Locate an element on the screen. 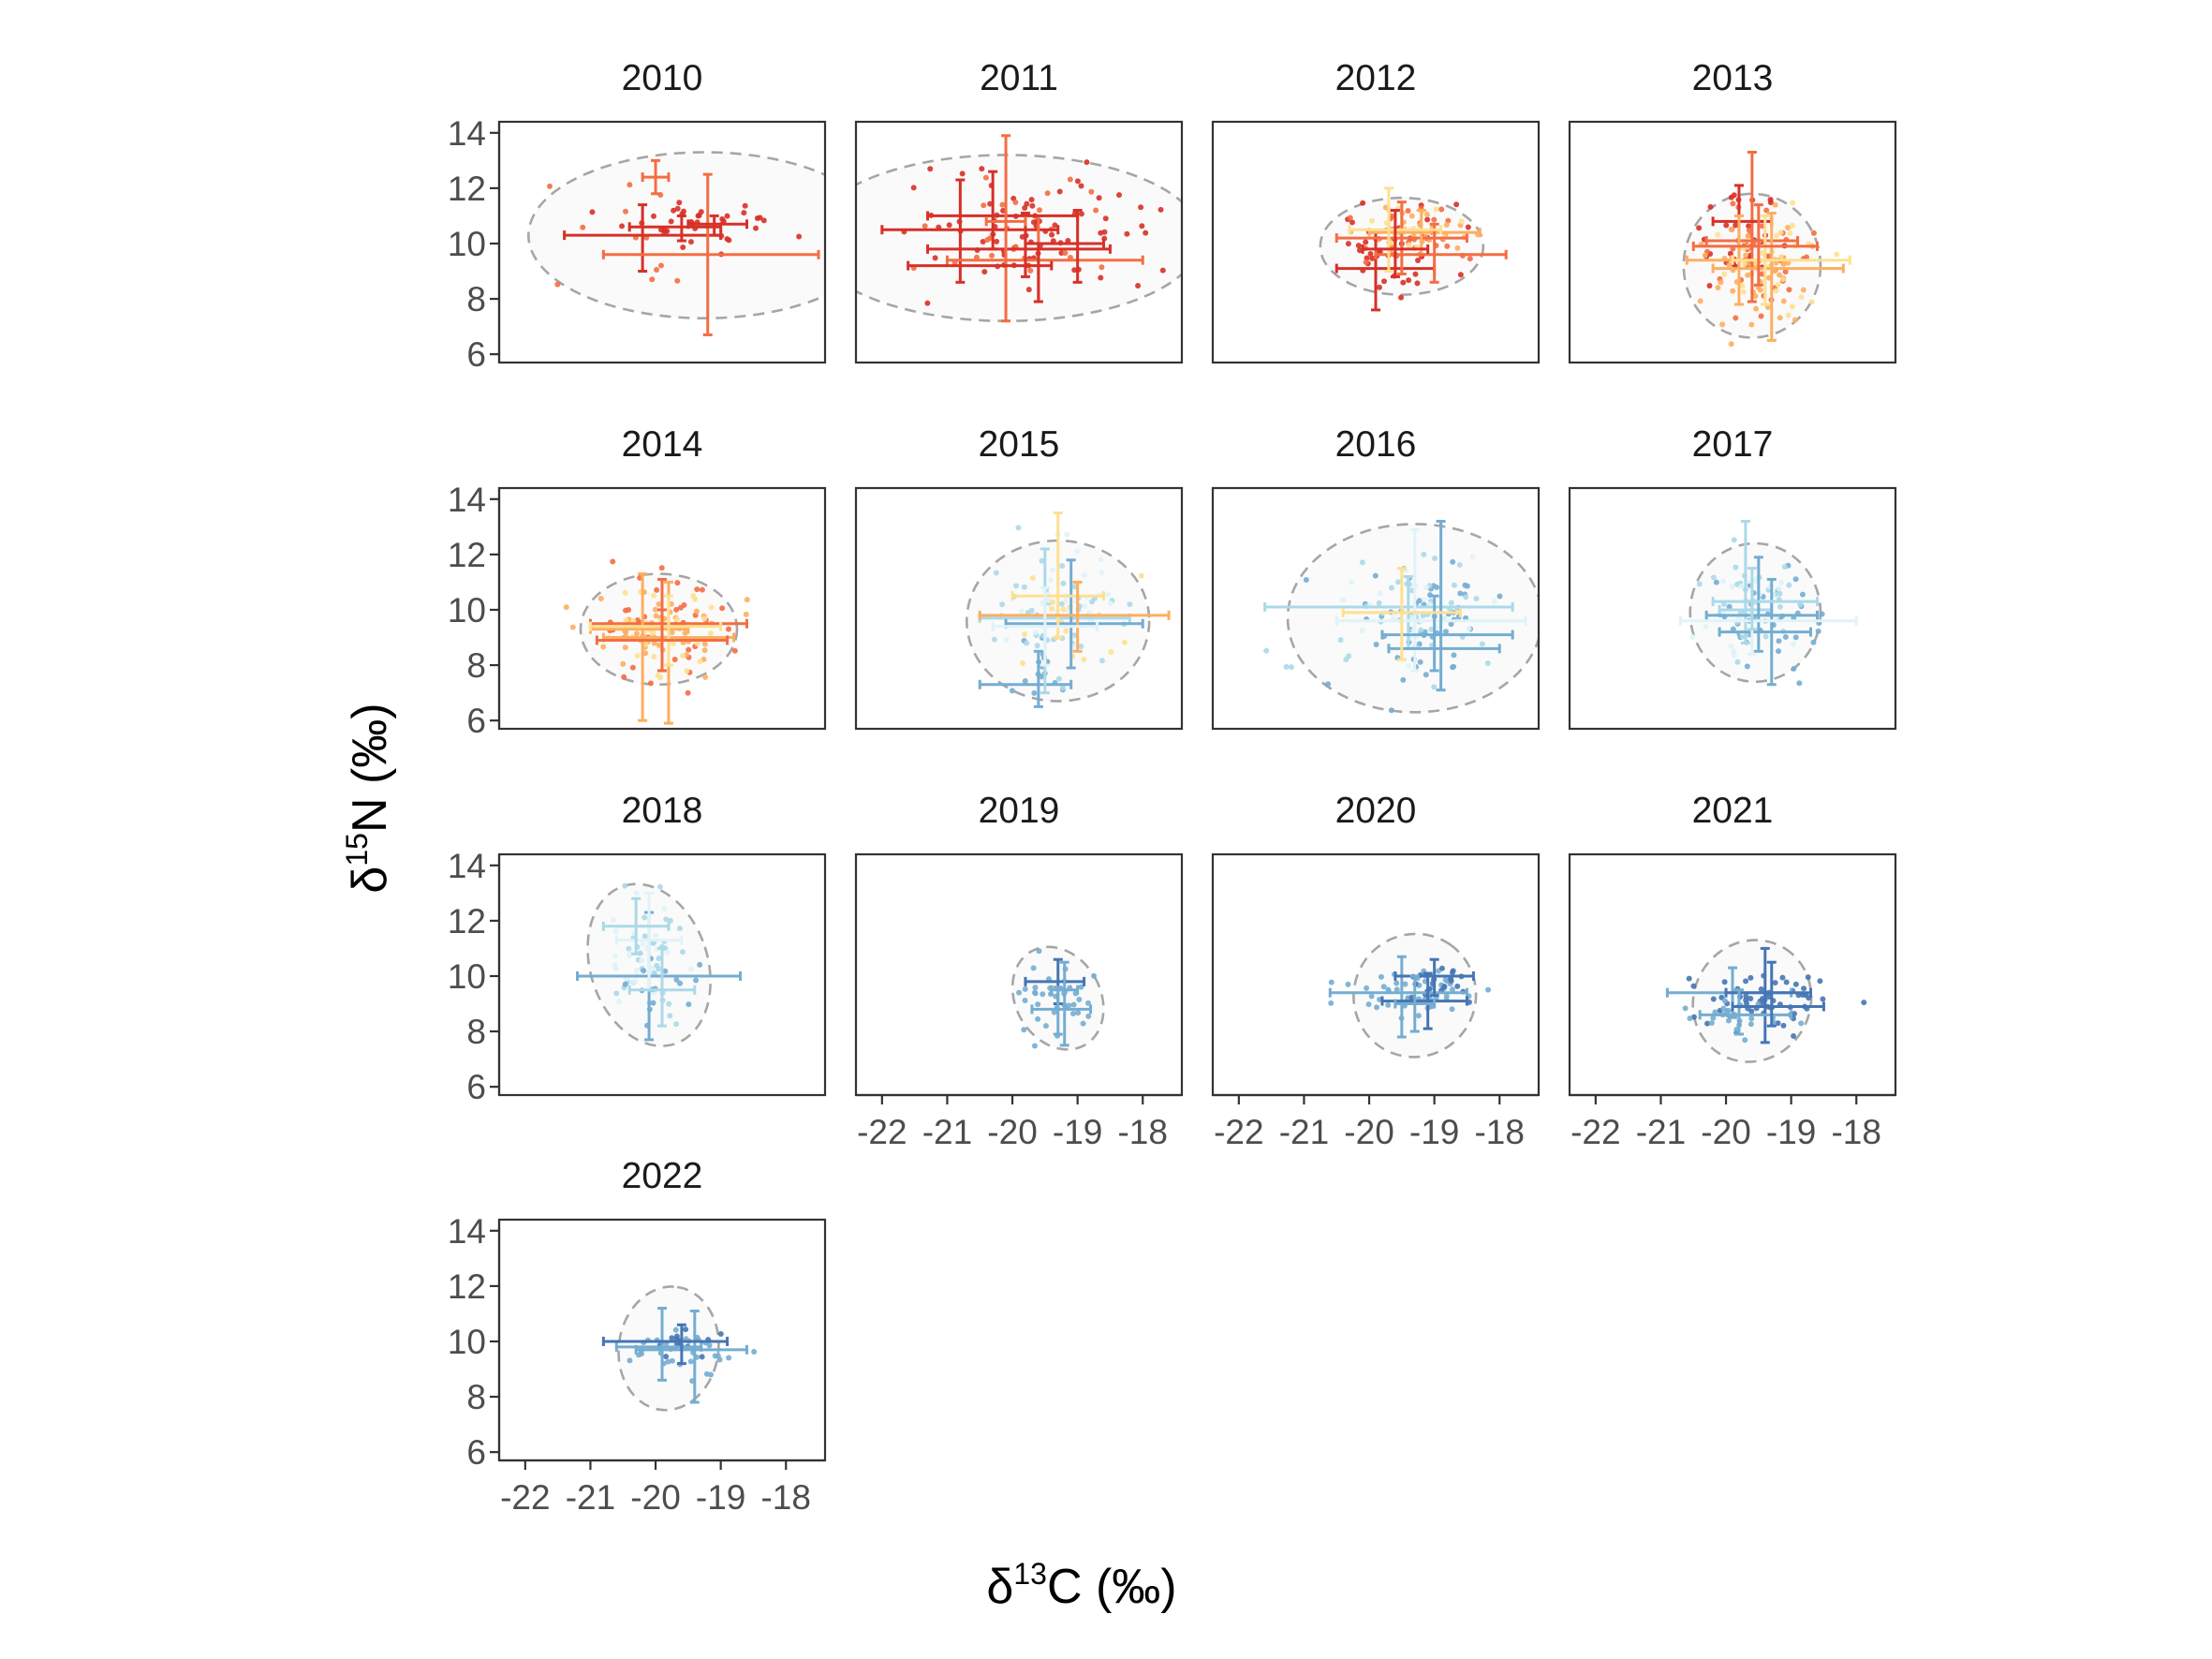 The width and height of the screenshot is (2212, 1659). y-axis: 6 8 10 12 14 is located at coordinates (475, 1342).